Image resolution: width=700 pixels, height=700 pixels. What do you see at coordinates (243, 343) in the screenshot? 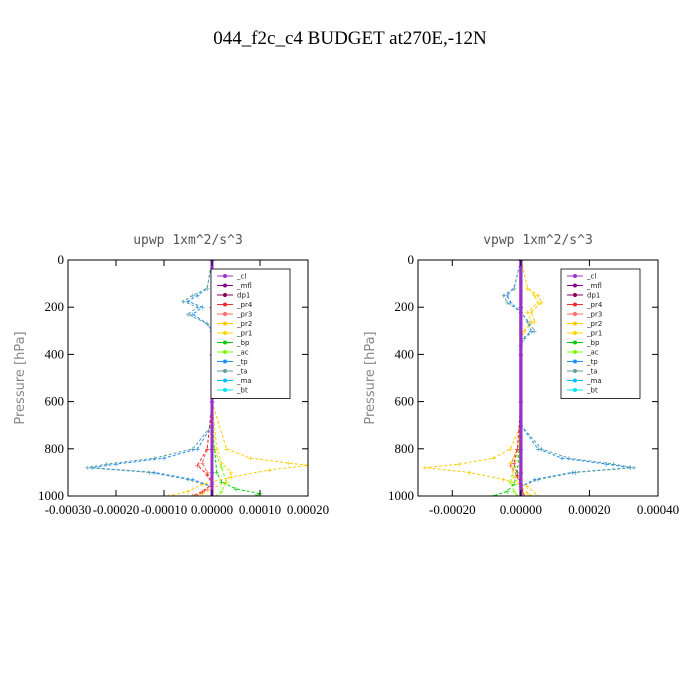
I see `legend-label: _bp` at bounding box center [243, 343].